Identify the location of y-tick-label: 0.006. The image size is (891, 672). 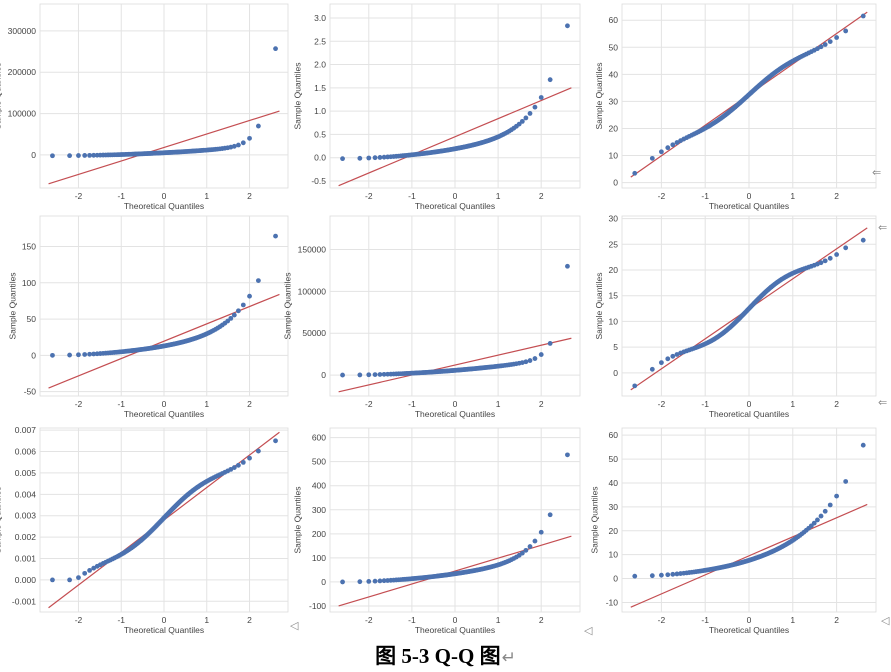
(26, 452).